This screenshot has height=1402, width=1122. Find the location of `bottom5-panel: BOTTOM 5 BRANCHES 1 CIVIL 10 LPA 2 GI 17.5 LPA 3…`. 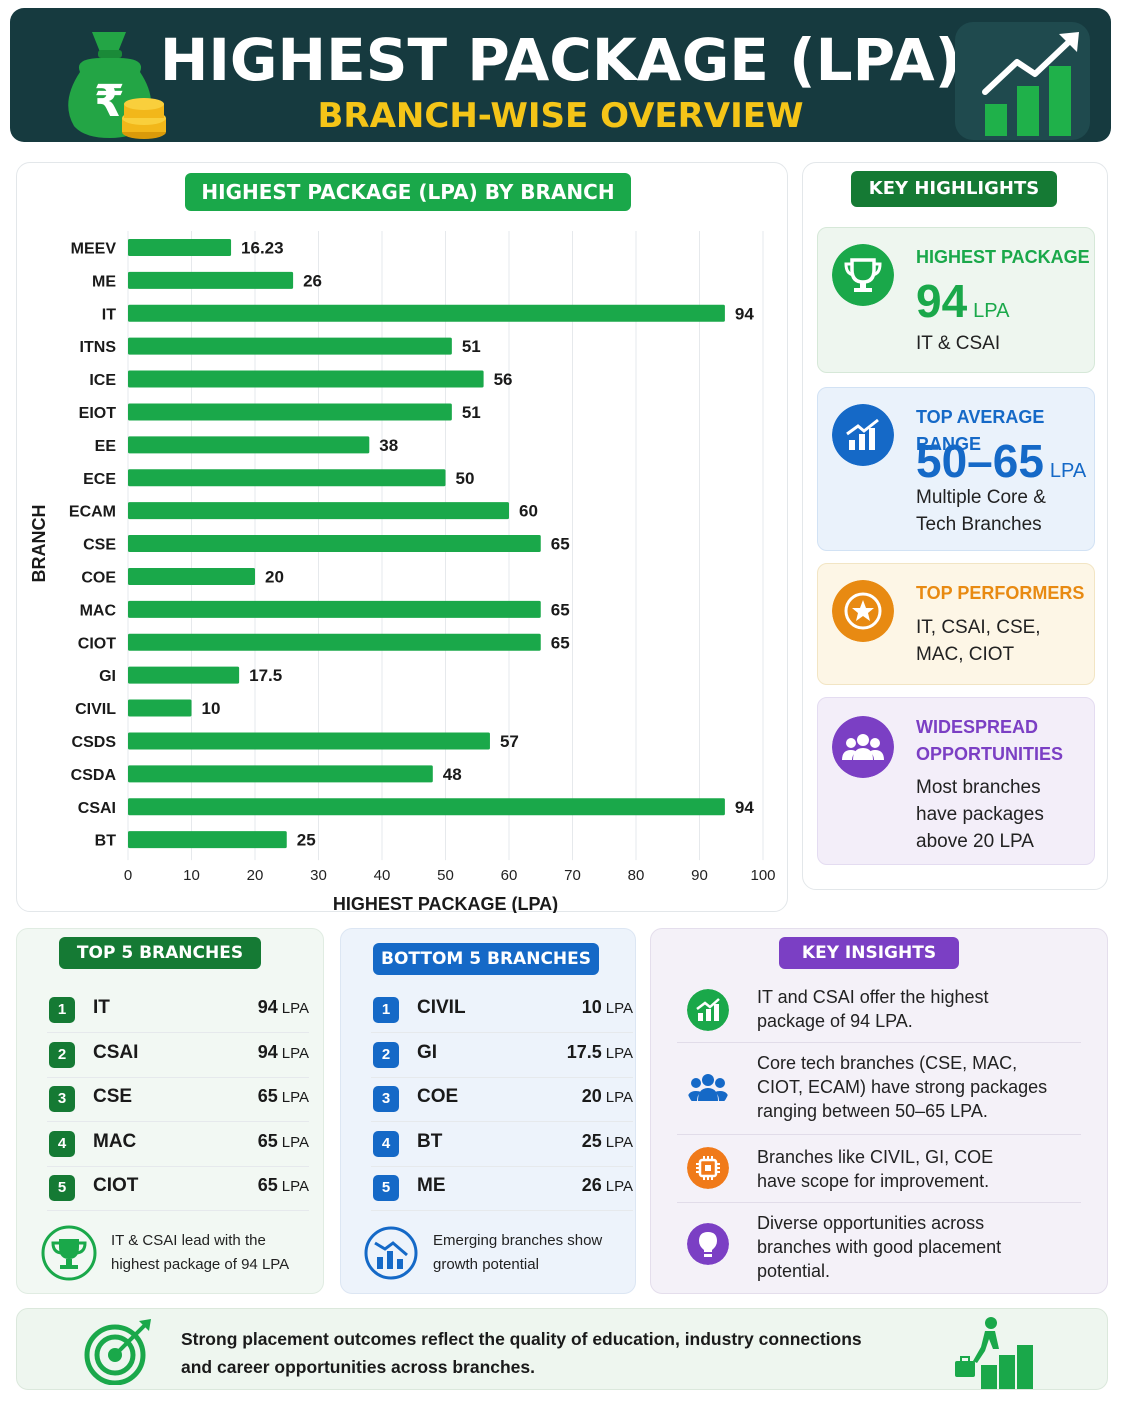

bottom5-panel: BOTTOM 5 BRANCHES 1 CIVIL 10 LPA 2 GI 17.5 LPA 3… is located at coordinates (488, 1111).